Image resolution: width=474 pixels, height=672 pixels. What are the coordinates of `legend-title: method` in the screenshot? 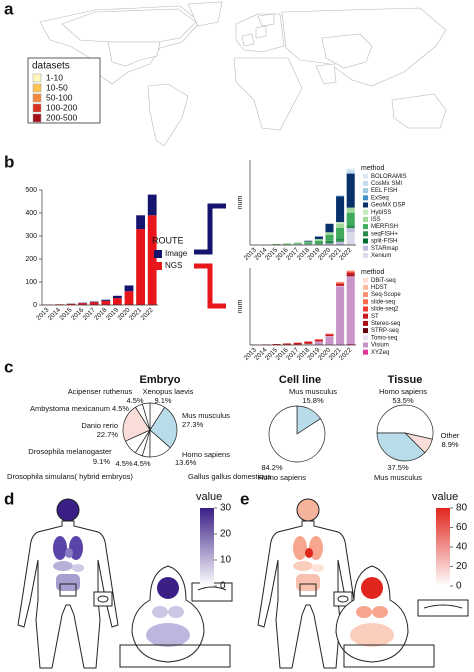 It's located at (372, 272).